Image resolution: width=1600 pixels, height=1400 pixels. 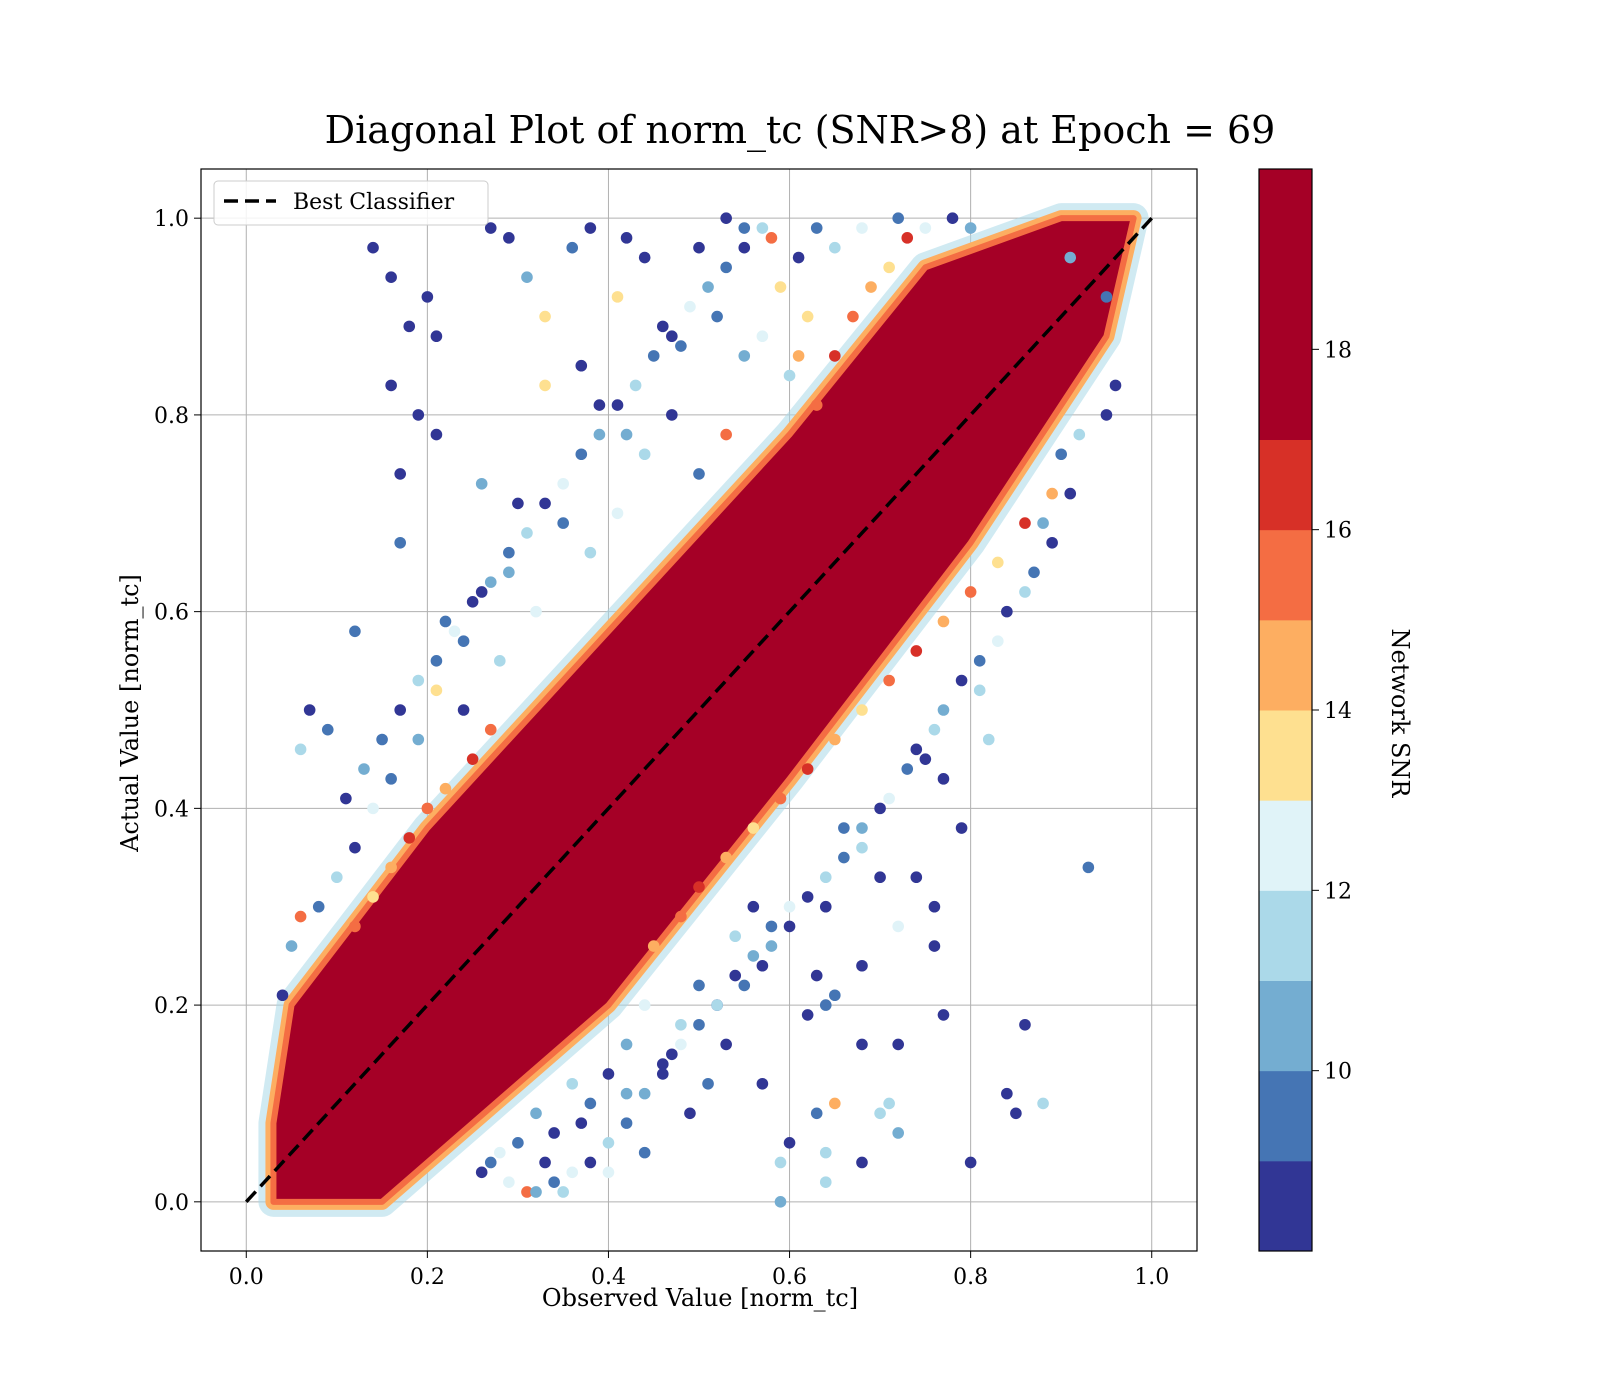 I want to click on colorbar-tick-label: 18, so click(x=1338, y=350).